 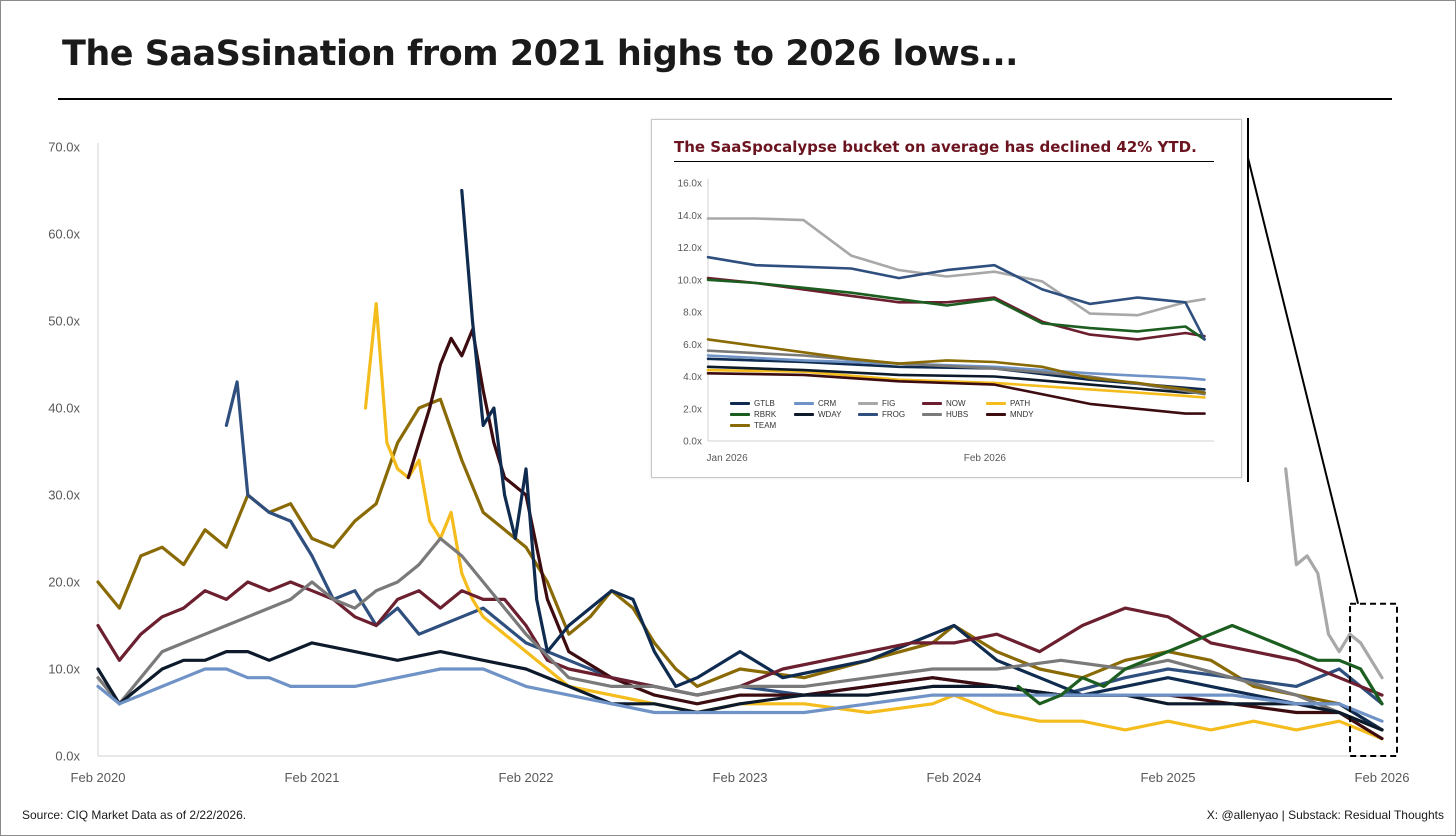 I want to click on legend-item-now: NOW, so click(x=954, y=403).